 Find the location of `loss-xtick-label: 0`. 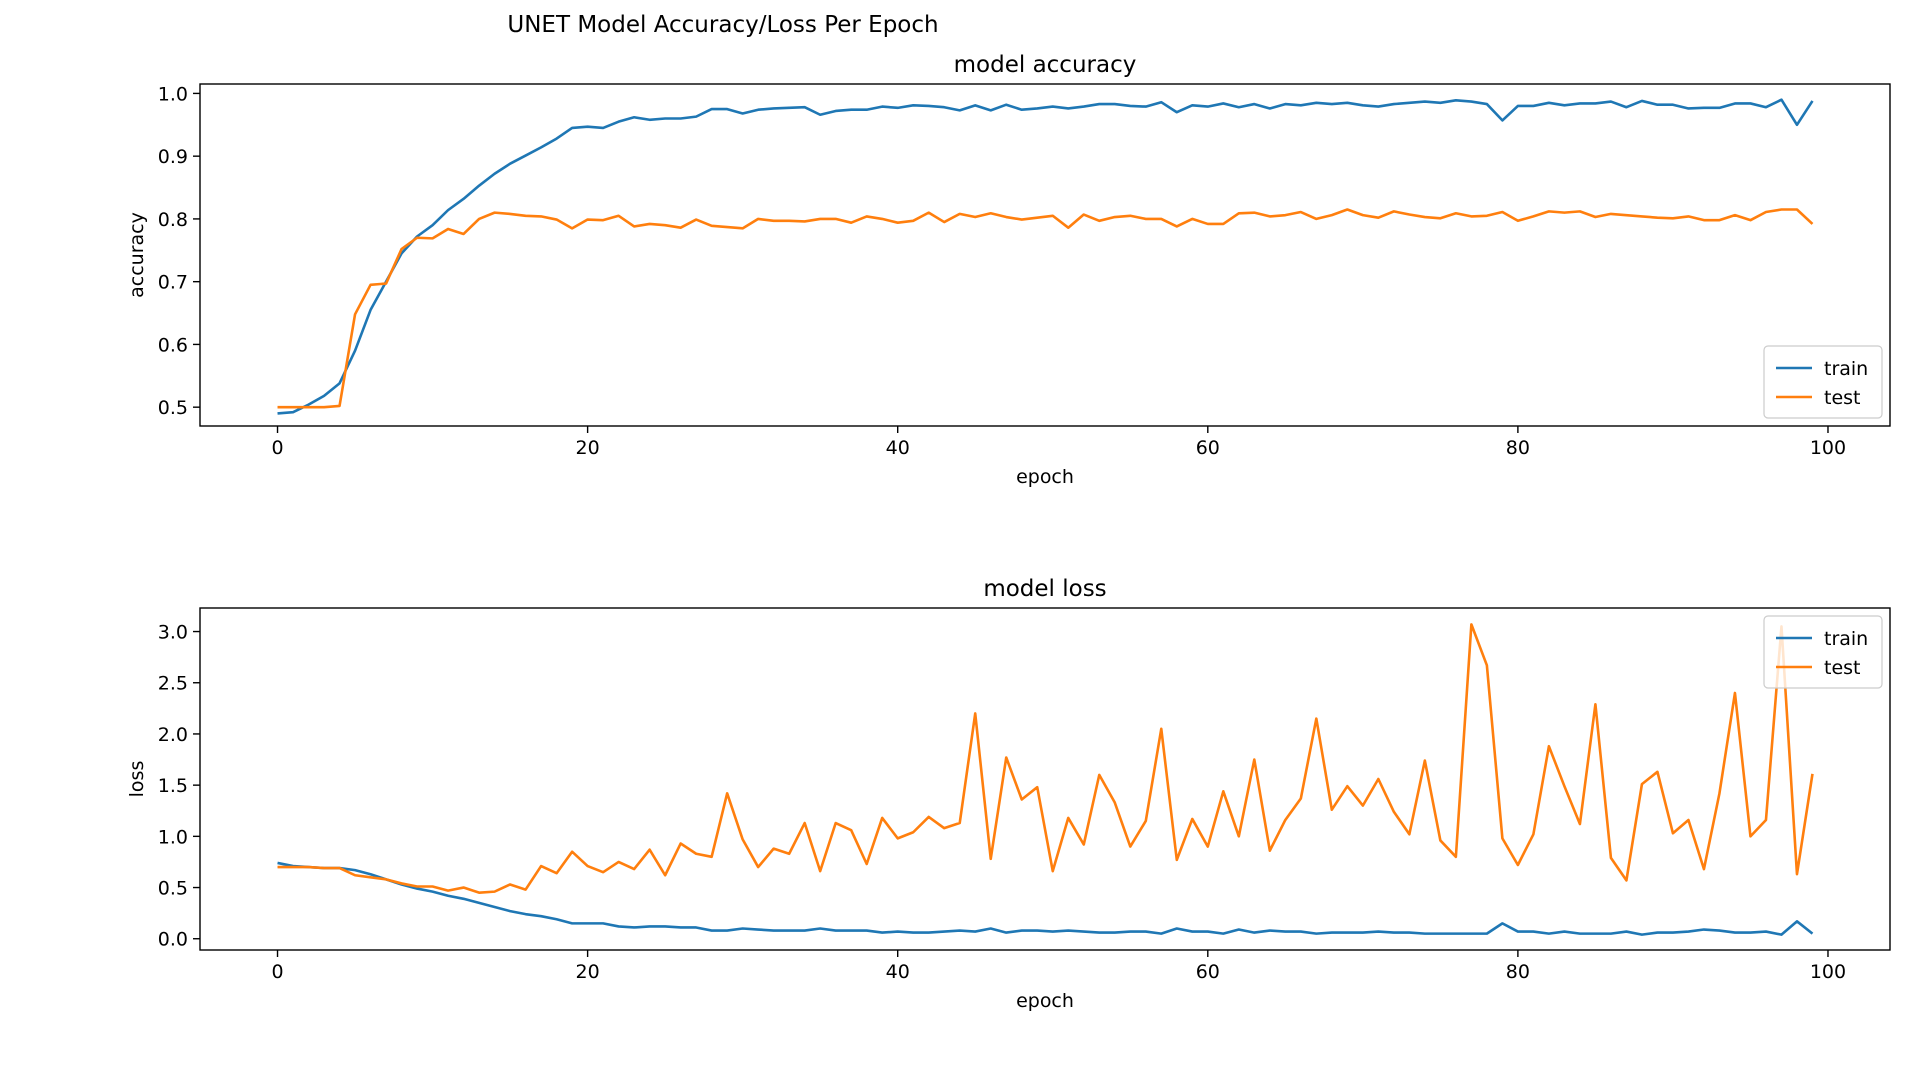

loss-xtick-label: 0 is located at coordinates (277, 972).